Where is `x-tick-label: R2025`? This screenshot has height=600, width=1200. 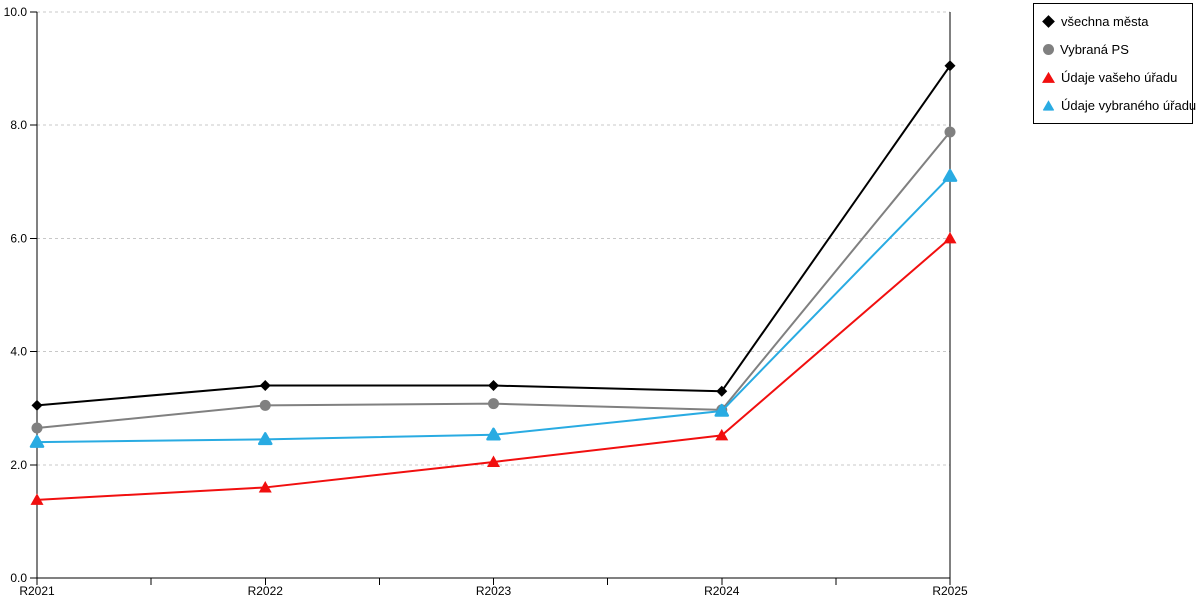 x-tick-label: R2025 is located at coordinates (950, 591).